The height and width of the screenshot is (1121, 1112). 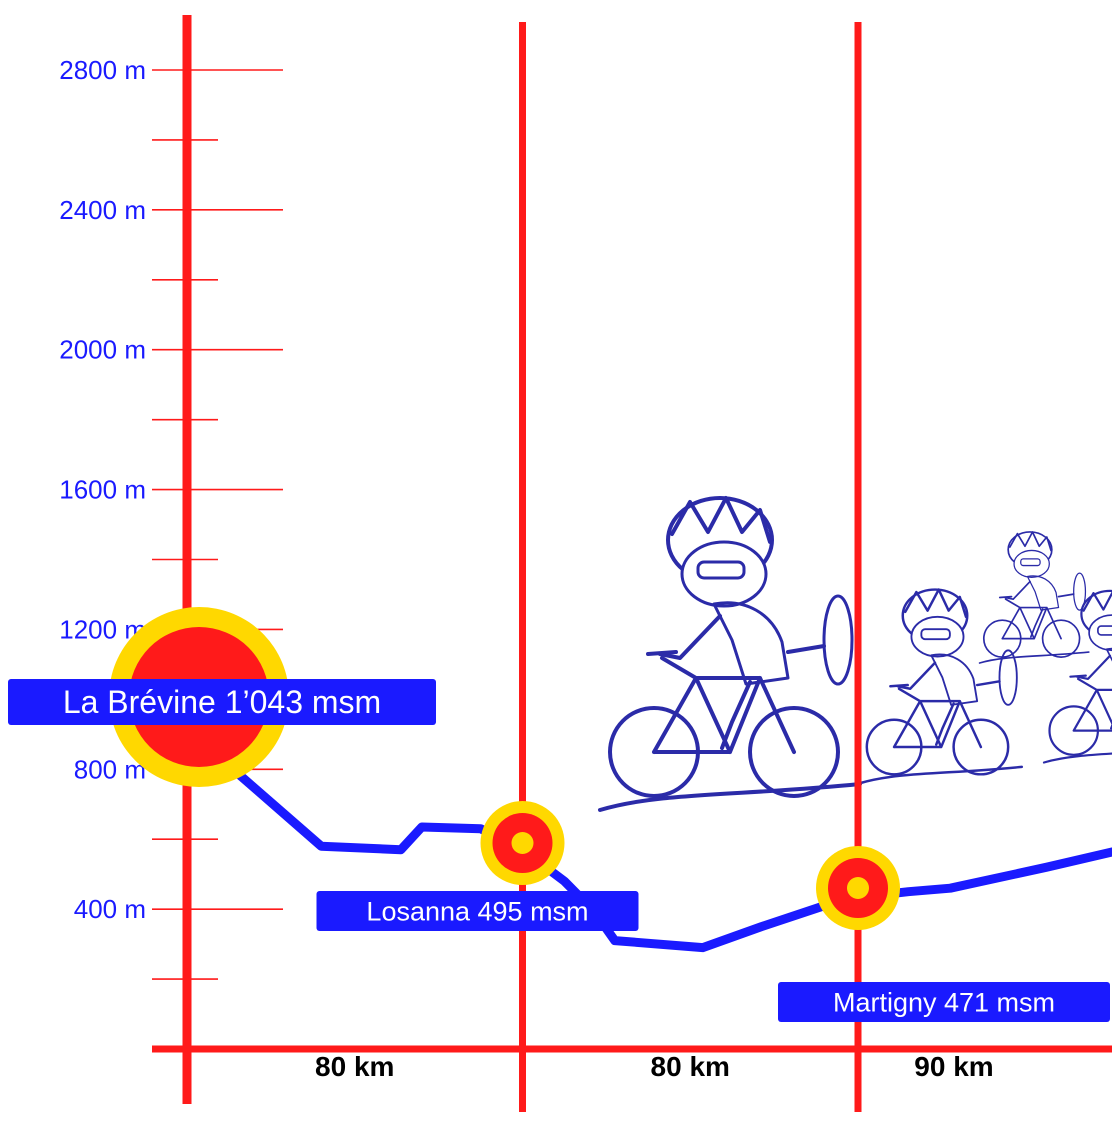 What do you see at coordinates (953, 1066) in the screenshot?
I see `distance-label: 90 km` at bounding box center [953, 1066].